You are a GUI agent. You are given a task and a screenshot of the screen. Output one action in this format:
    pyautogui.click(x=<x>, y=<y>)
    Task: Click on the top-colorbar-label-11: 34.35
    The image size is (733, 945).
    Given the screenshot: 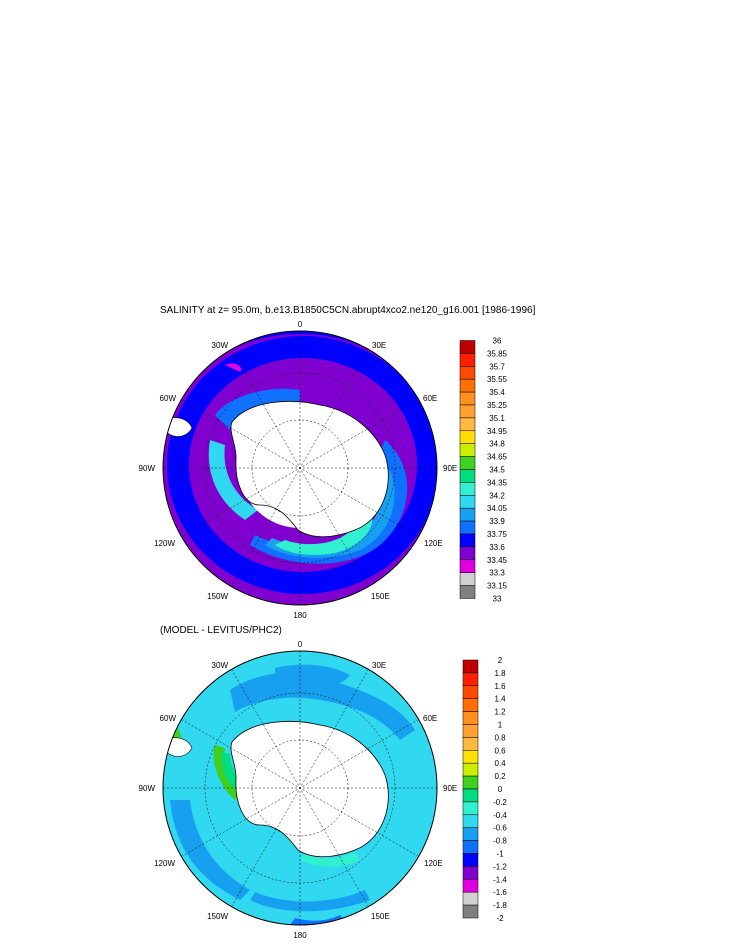 What is the action you would take?
    pyautogui.click(x=497, y=482)
    